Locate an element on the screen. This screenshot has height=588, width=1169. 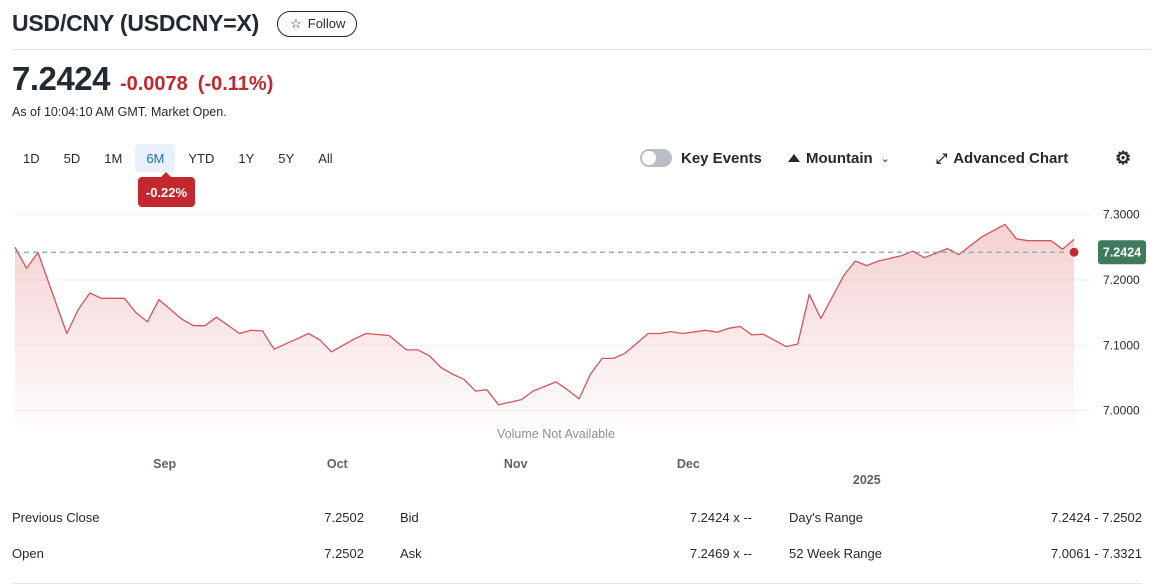
x-tick-label: Oct is located at coordinates (338, 464).